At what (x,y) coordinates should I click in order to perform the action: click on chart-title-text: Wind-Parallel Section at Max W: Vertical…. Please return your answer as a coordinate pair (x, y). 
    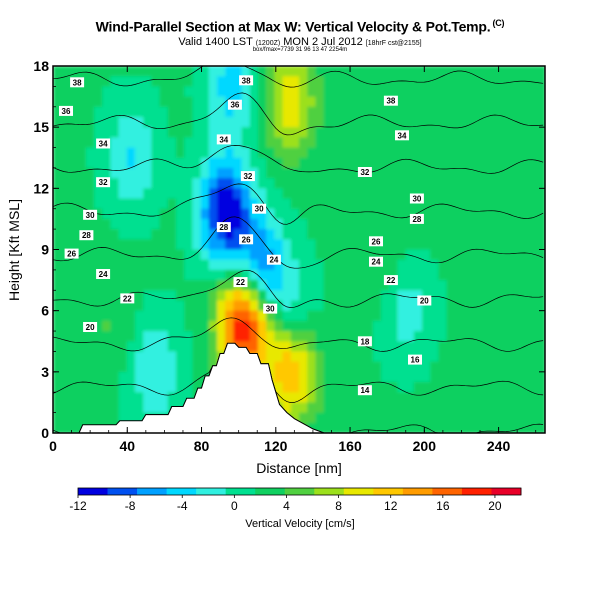
    Looking at the image, I should click on (293, 26).